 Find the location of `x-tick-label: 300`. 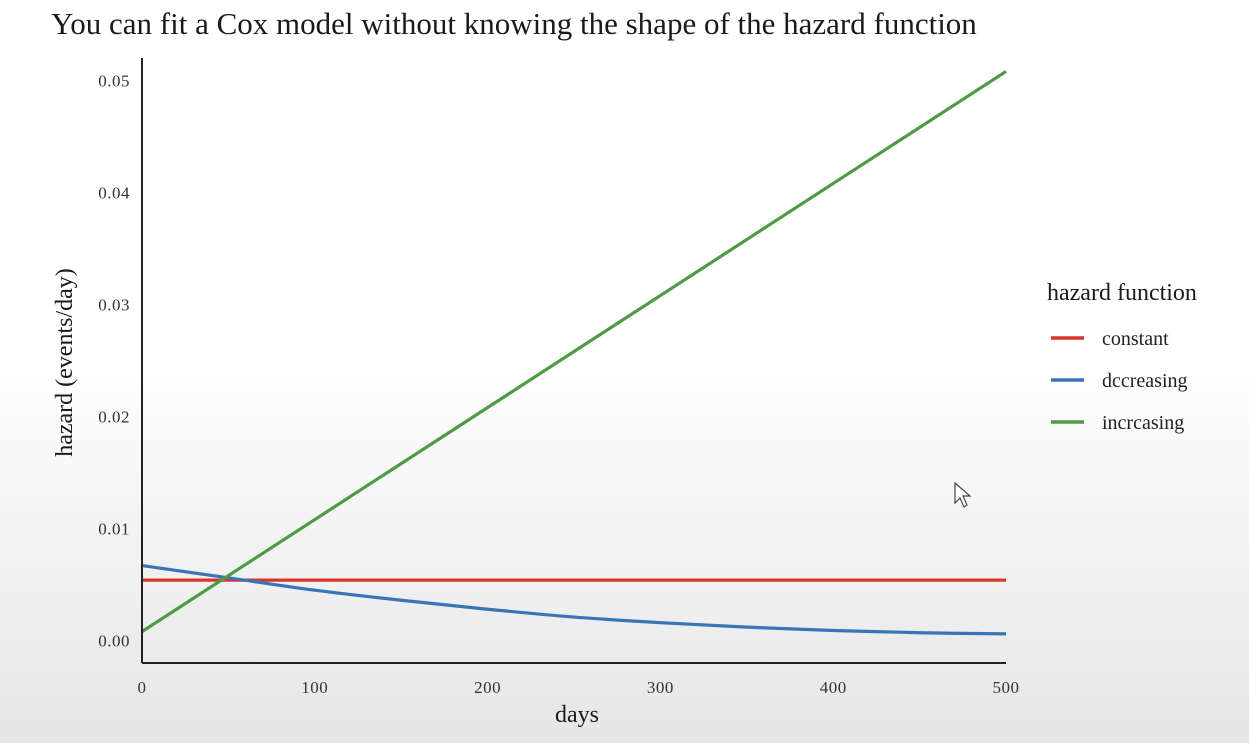

x-tick-label: 300 is located at coordinates (660, 687).